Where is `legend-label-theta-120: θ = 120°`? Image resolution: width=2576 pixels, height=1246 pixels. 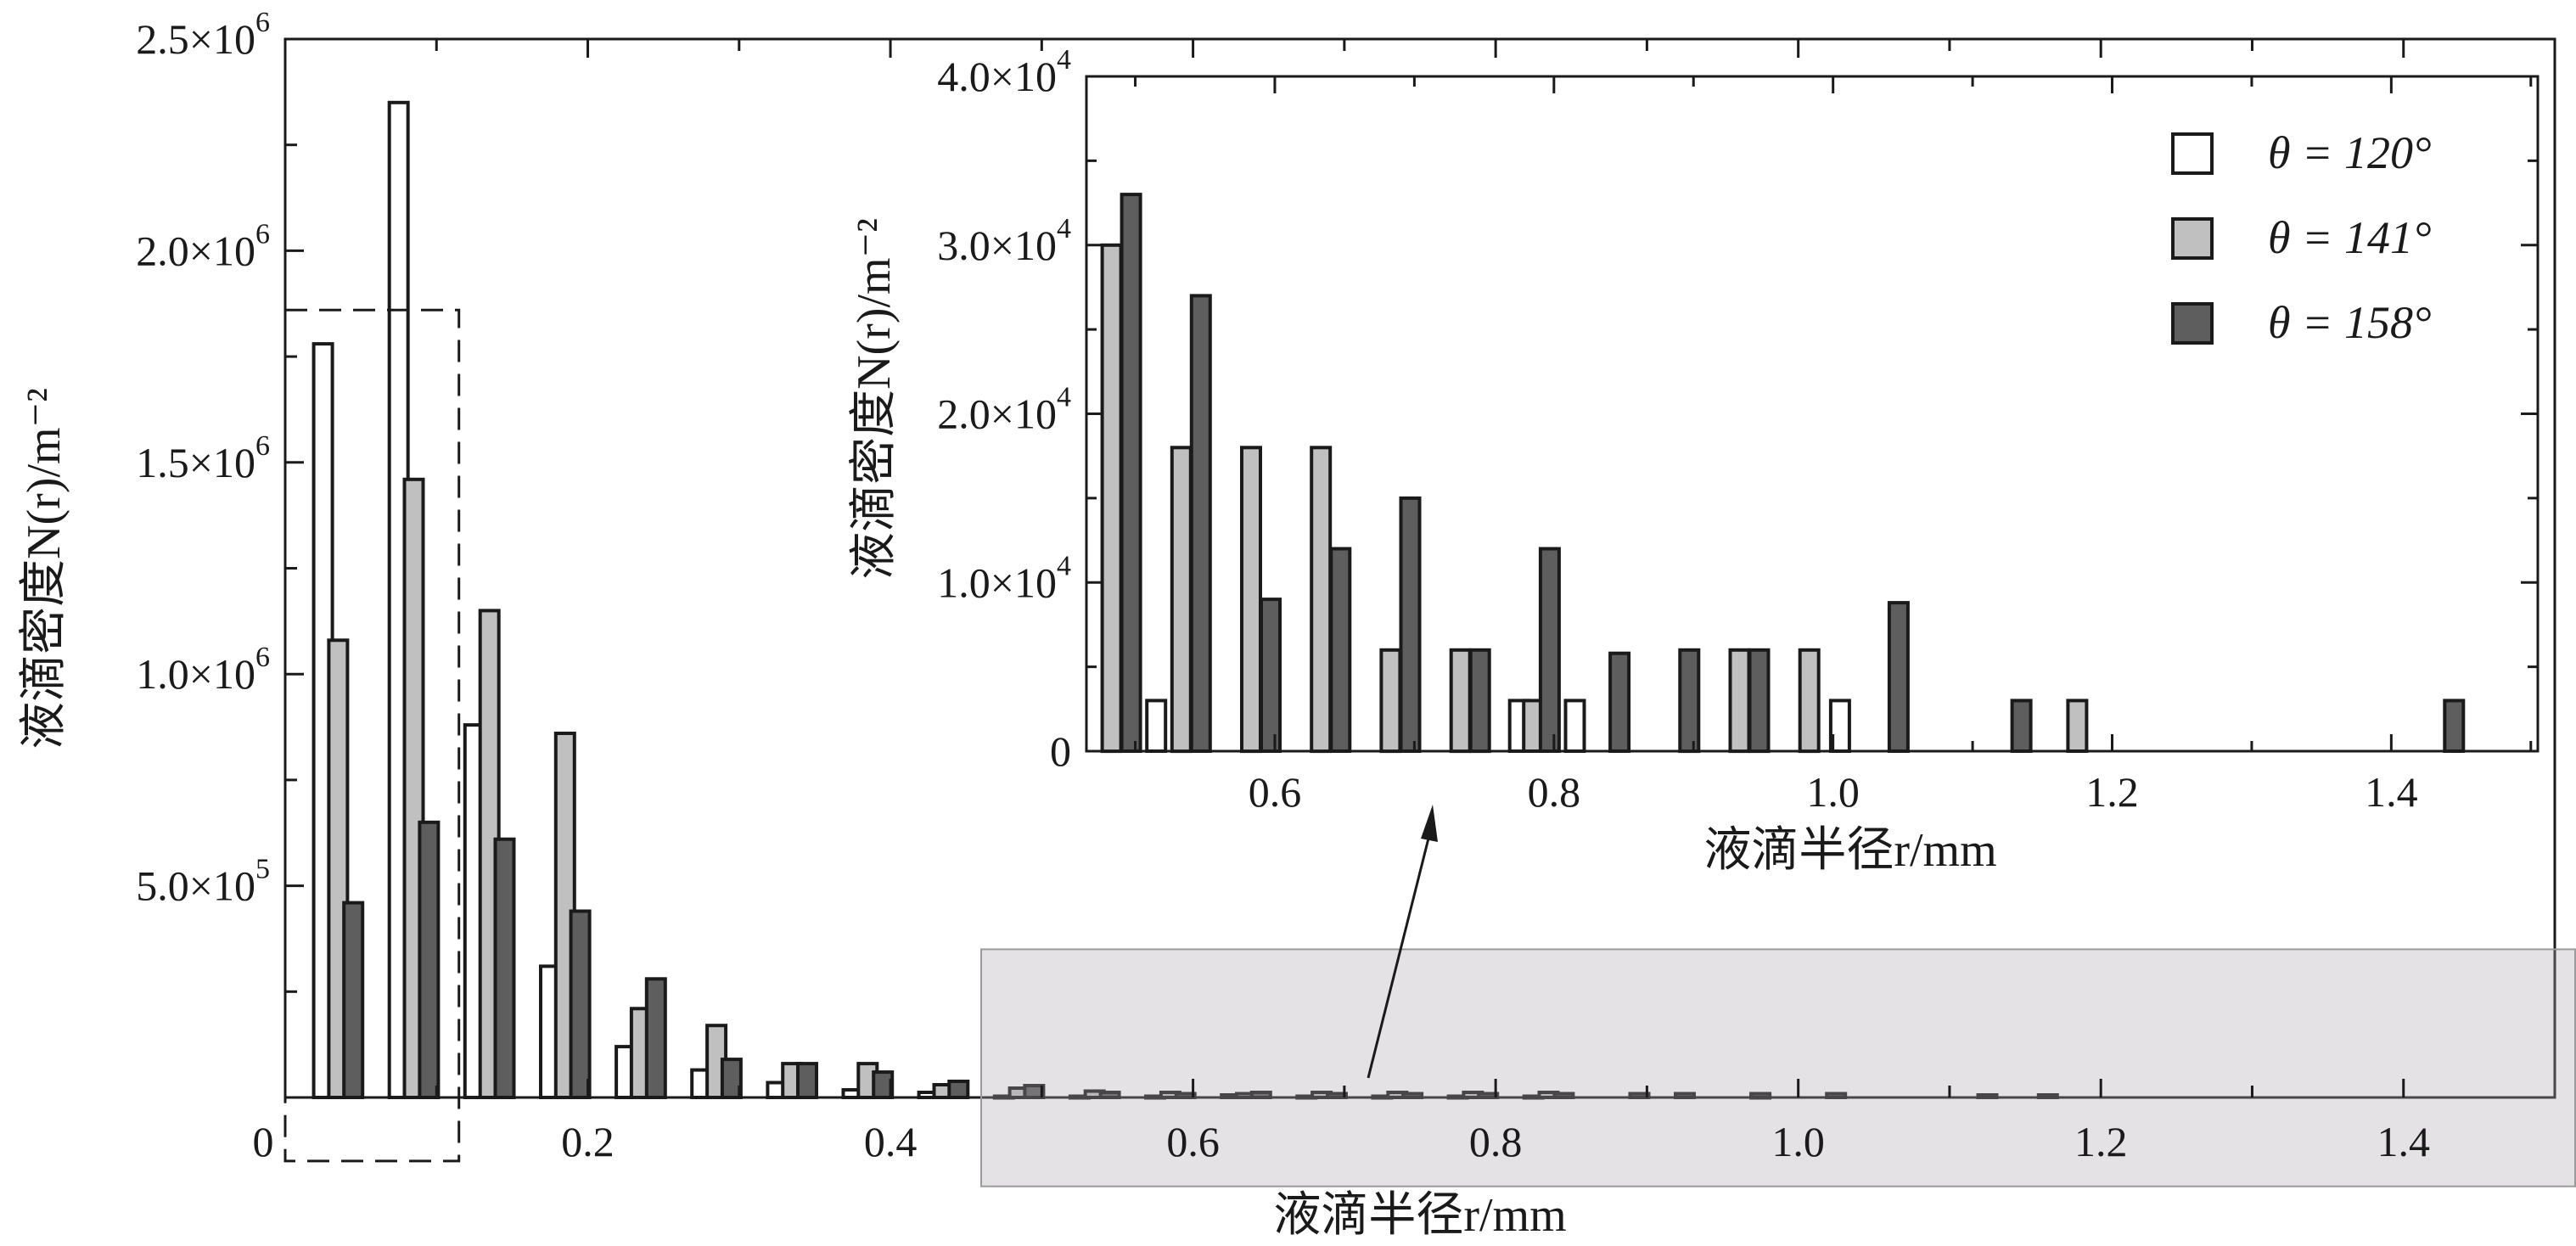
legend-label-theta-120: θ = 120° is located at coordinates (2350, 152).